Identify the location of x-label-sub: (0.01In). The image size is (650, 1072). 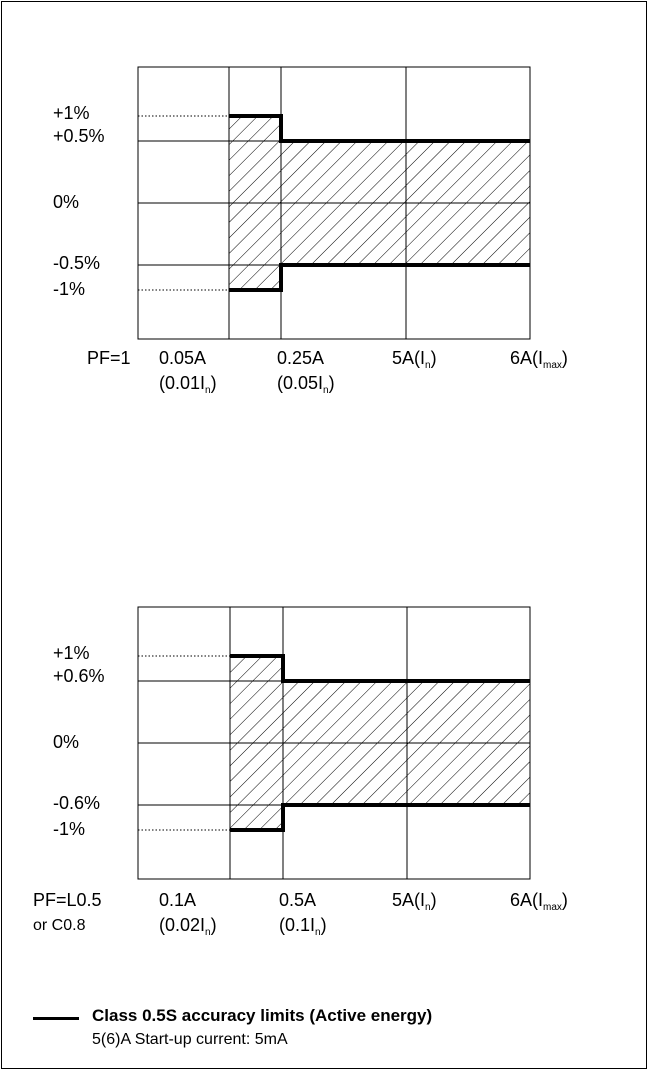
(188, 384).